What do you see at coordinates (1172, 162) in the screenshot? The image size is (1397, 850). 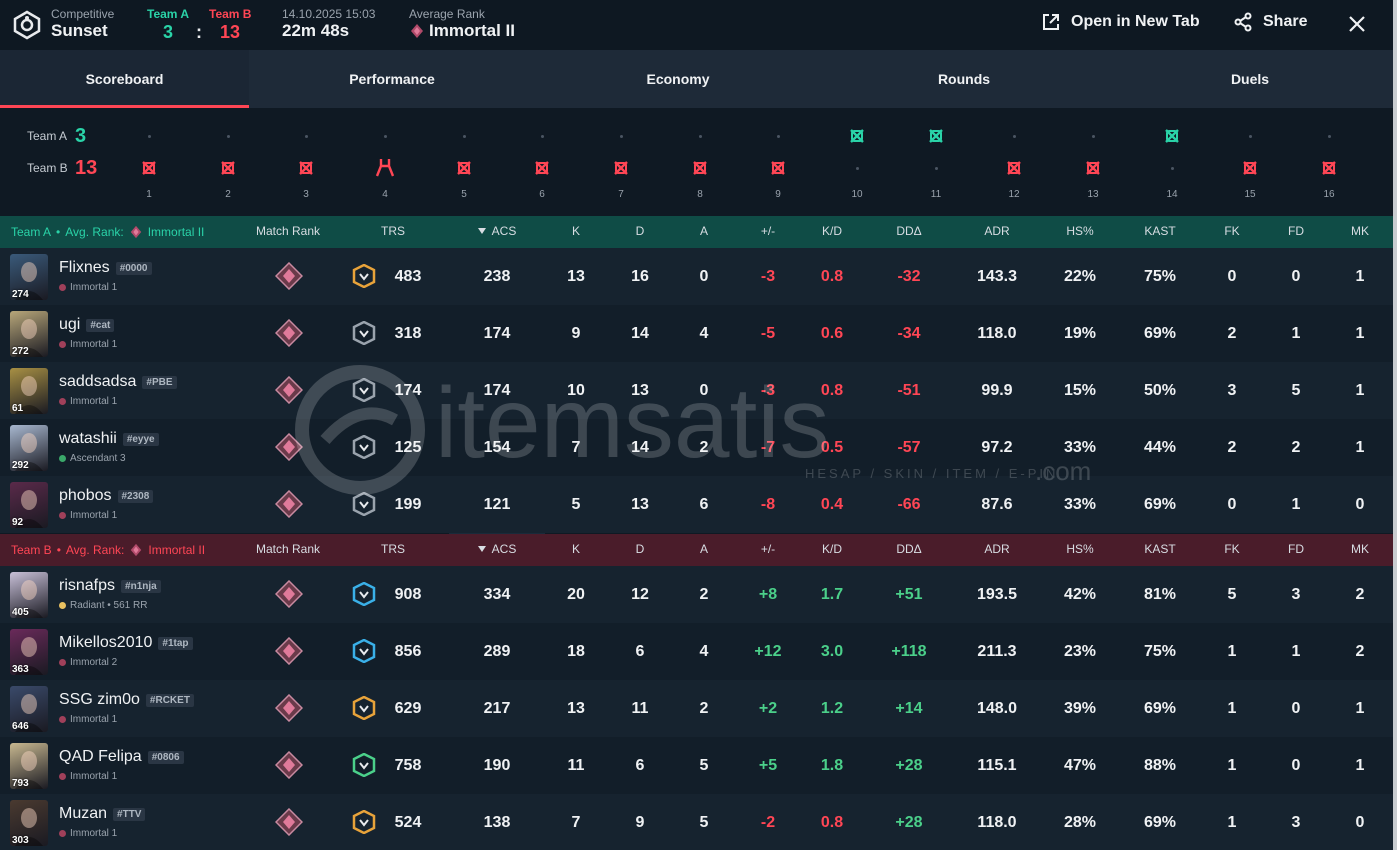 I see `round-14: 14` at bounding box center [1172, 162].